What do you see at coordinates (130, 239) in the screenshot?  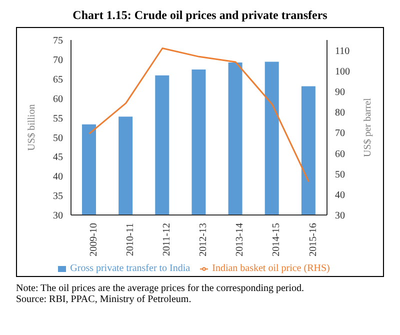 I see `x-tick-label: 2010-11` at bounding box center [130, 239].